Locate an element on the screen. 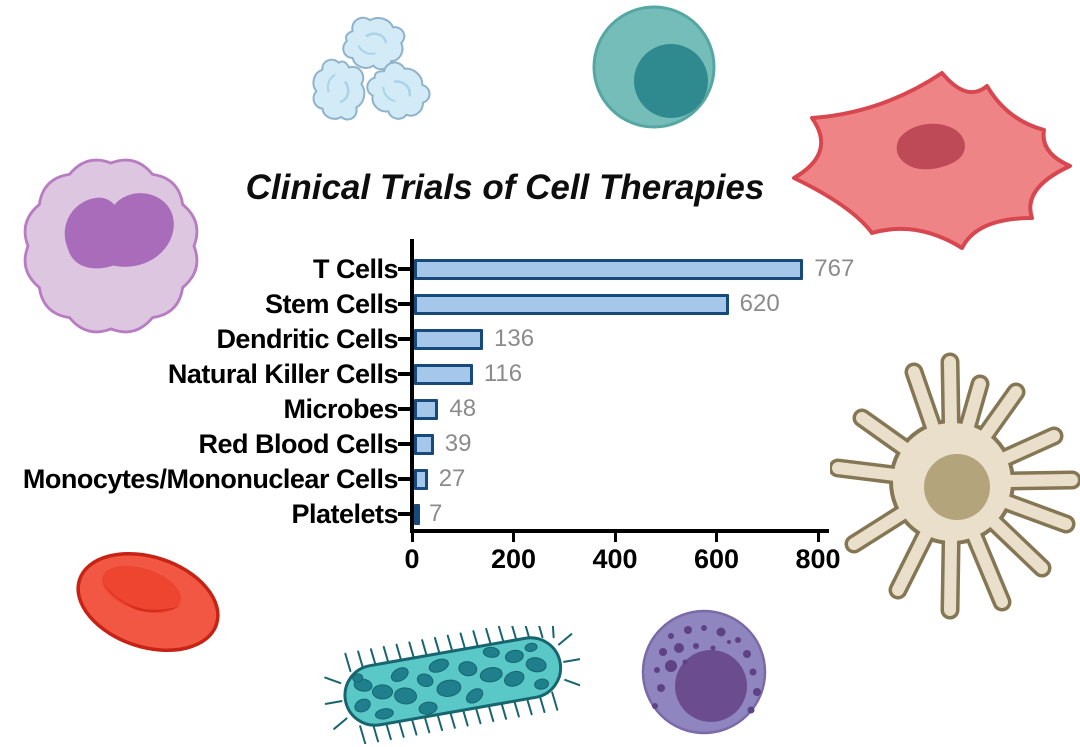  category-label: Dendritic Cells is located at coordinates (307, 338).